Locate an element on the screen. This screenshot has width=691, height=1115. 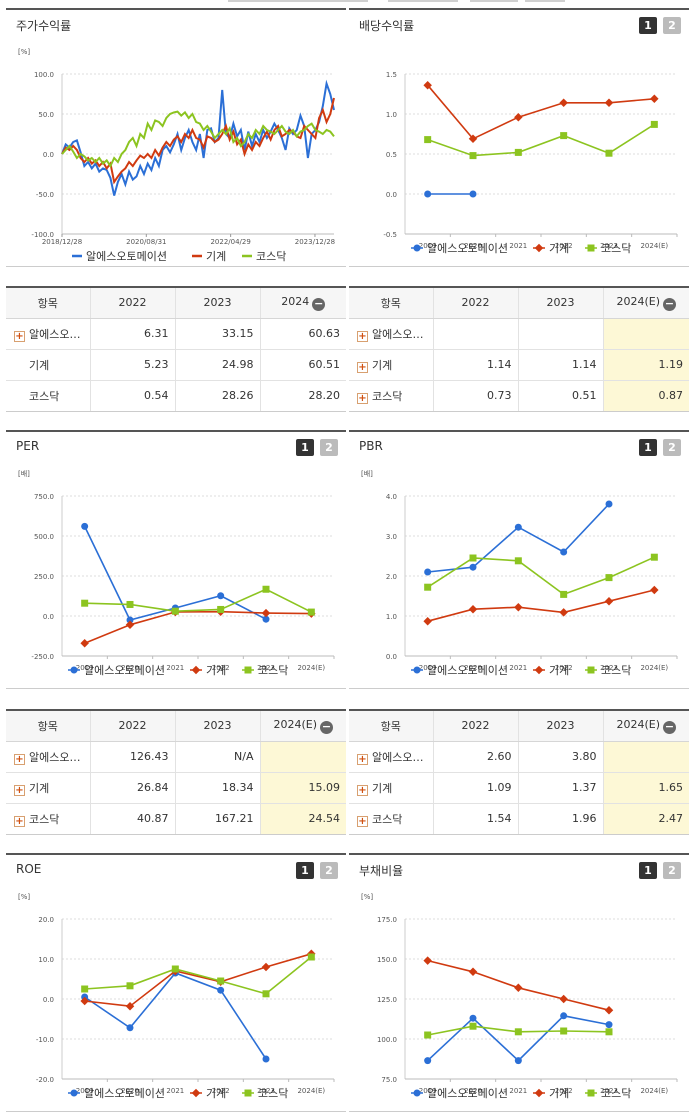
table-row: + 코스닥 1.54 1.96 2.47 is located at coordinates (519, 818).